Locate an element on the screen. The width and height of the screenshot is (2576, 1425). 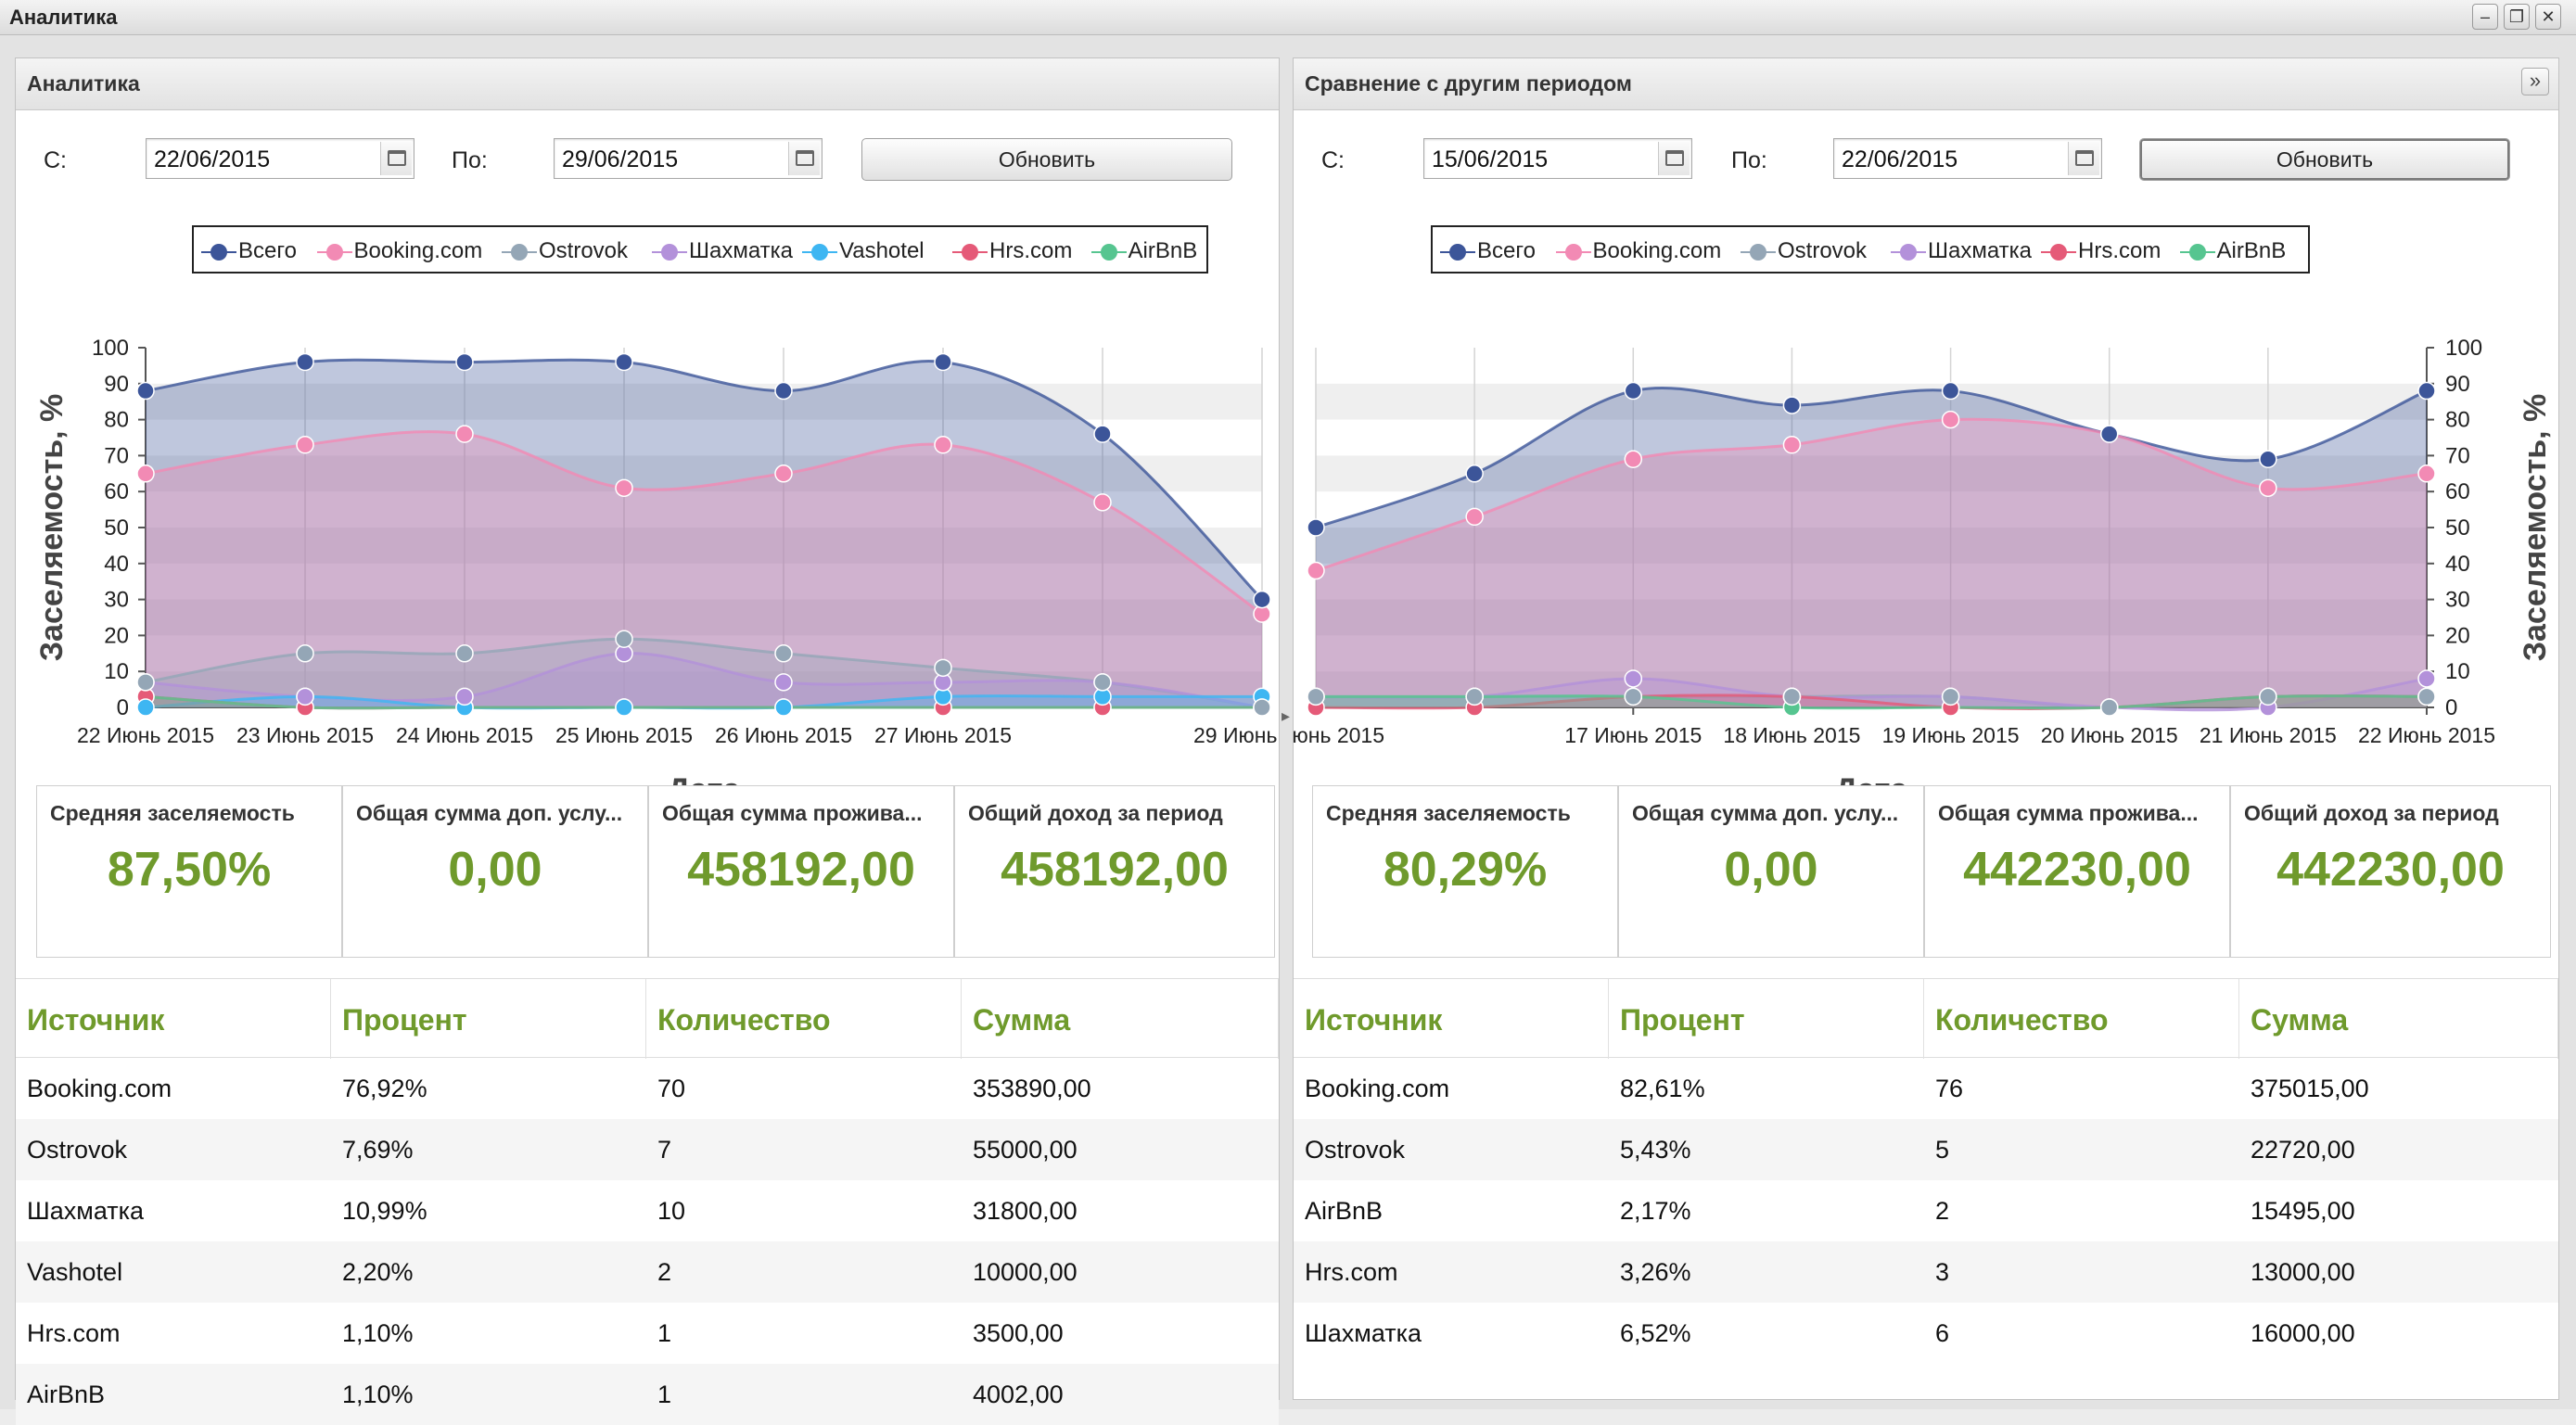
table-row: Шахматка 6,52% 6 16000,00 is located at coordinates (1926, 1333).